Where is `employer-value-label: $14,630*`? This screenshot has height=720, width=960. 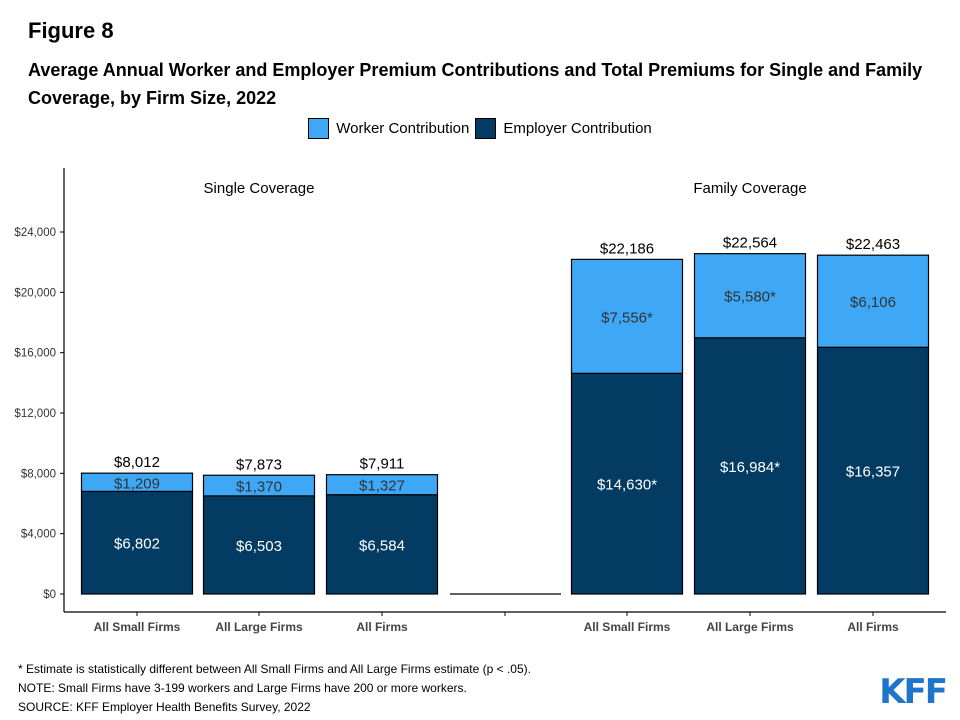
employer-value-label: $14,630* is located at coordinates (627, 485).